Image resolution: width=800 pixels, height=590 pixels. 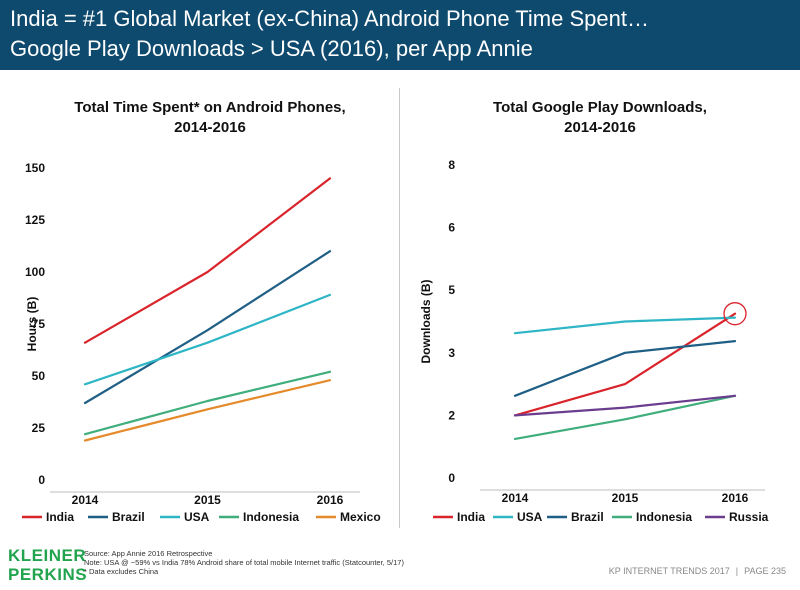 I want to click on downloads-y-tick-4: 6, so click(x=451, y=228).